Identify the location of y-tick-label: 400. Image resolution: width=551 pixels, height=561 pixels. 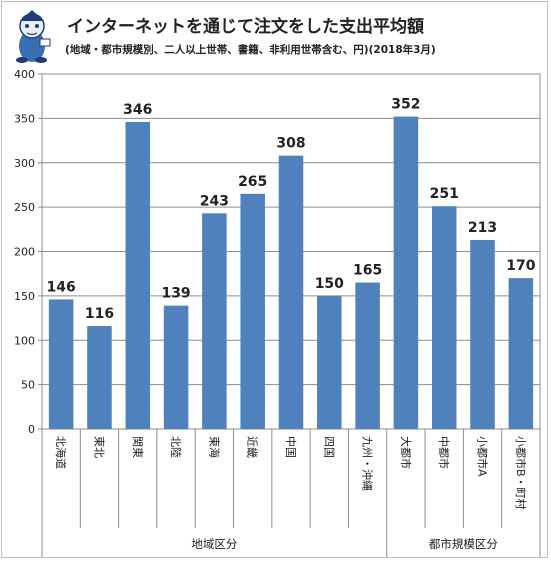
(24, 74).